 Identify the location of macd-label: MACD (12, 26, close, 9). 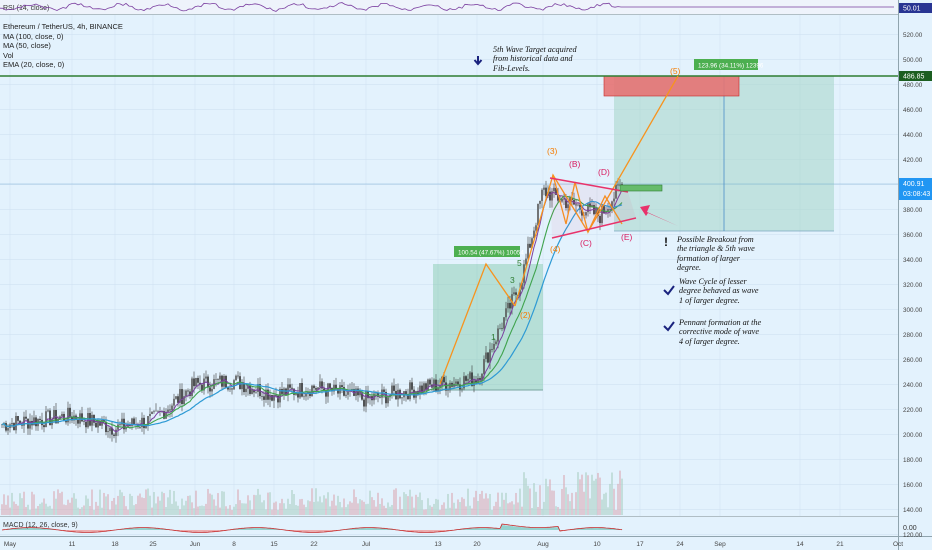
(40, 525).